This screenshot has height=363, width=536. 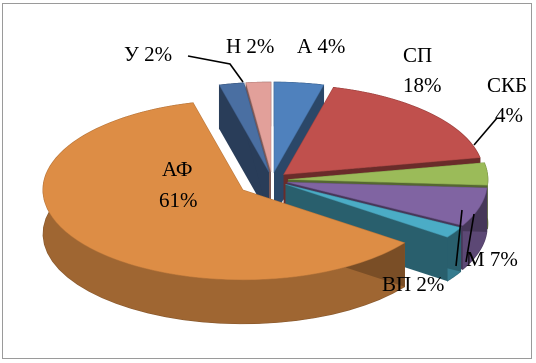 I want to click on leader-line-y, so click(x=215, y=69).